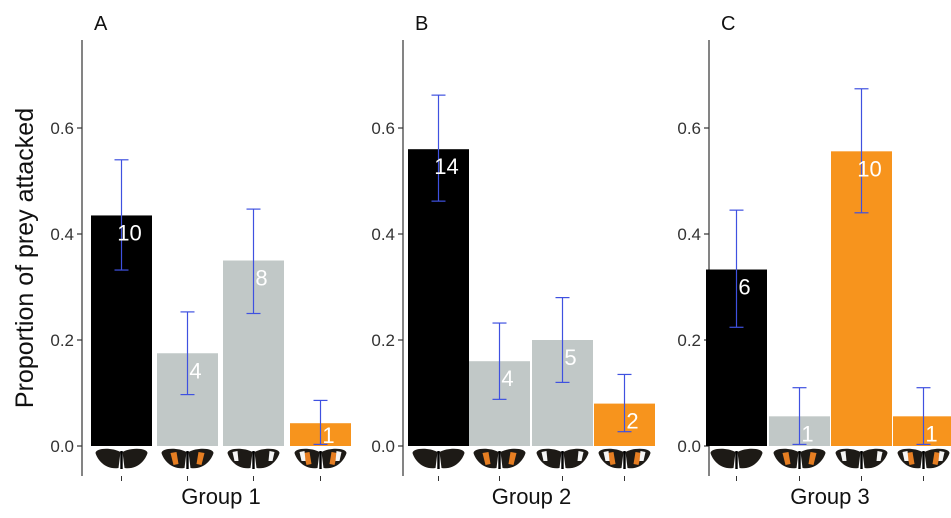  Describe the element at coordinates (221, 496) in the screenshot. I see `x-axis-title: Group 1` at that location.